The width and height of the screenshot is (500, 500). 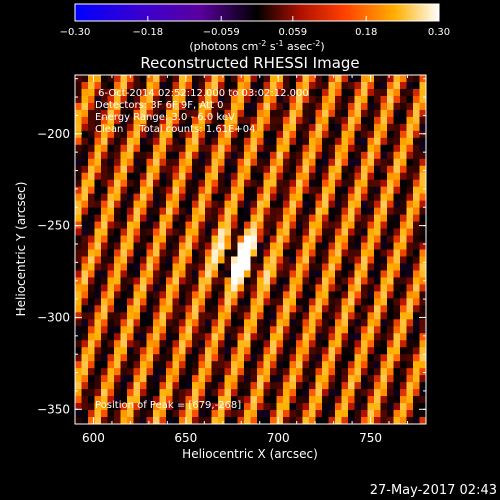 I want to click on footer-timestamp: 27-May-2017 02:43, so click(x=433, y=490).